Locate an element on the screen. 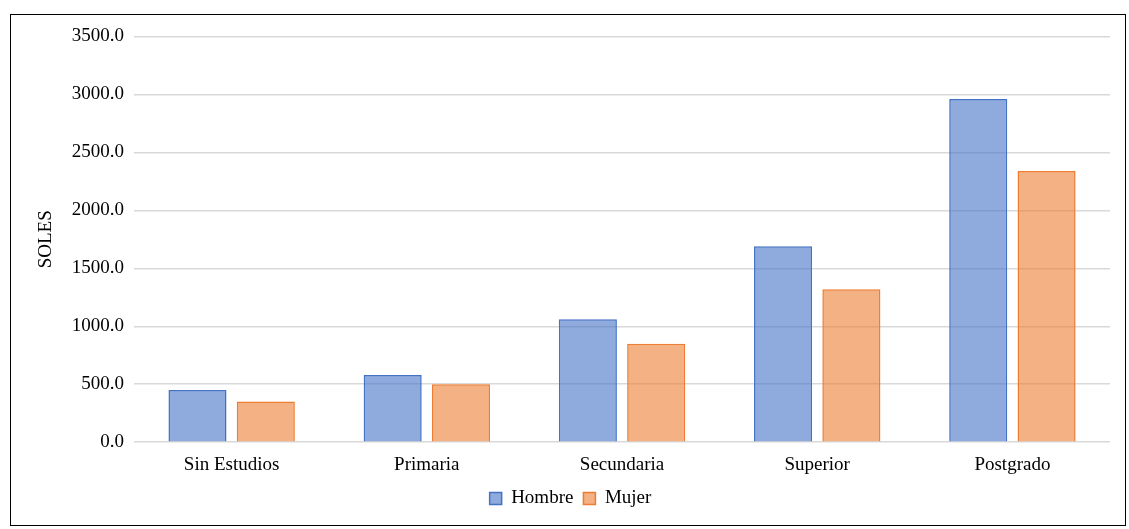 The height and width of the screenshot is (529, 1129). y-tick-label: 2500.0 is located at coordinates (98, 151).